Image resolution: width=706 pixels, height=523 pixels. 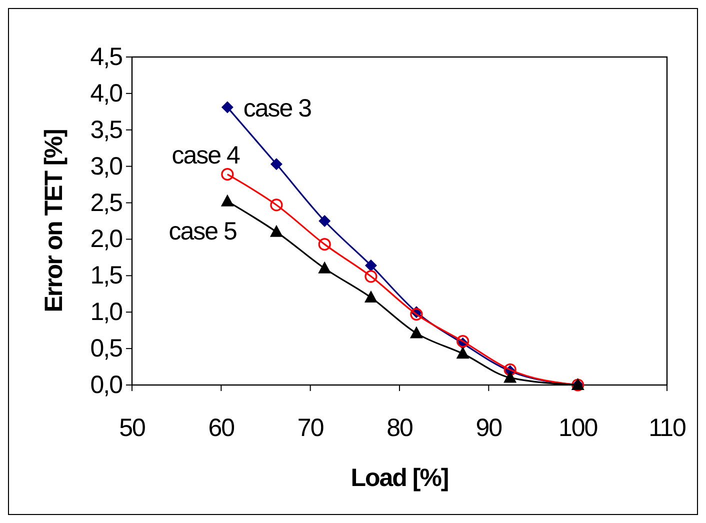 I want to click on x-axis-title: Load [%], so click(x=399, y=478).